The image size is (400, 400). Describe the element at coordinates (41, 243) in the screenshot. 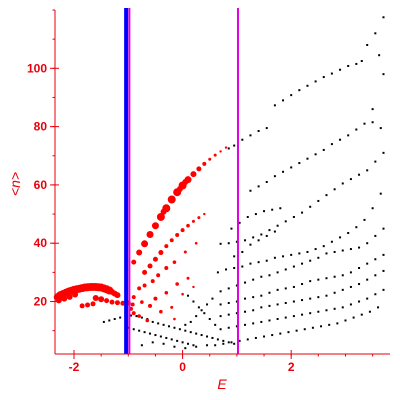

I see `y-tick-label: 40` at that location.